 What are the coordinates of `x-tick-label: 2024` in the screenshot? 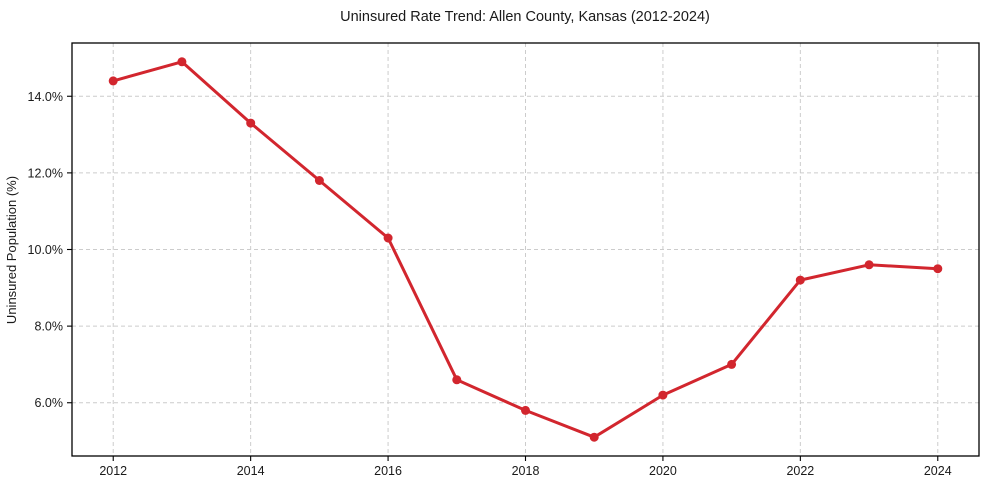 It's located at (938, 471).